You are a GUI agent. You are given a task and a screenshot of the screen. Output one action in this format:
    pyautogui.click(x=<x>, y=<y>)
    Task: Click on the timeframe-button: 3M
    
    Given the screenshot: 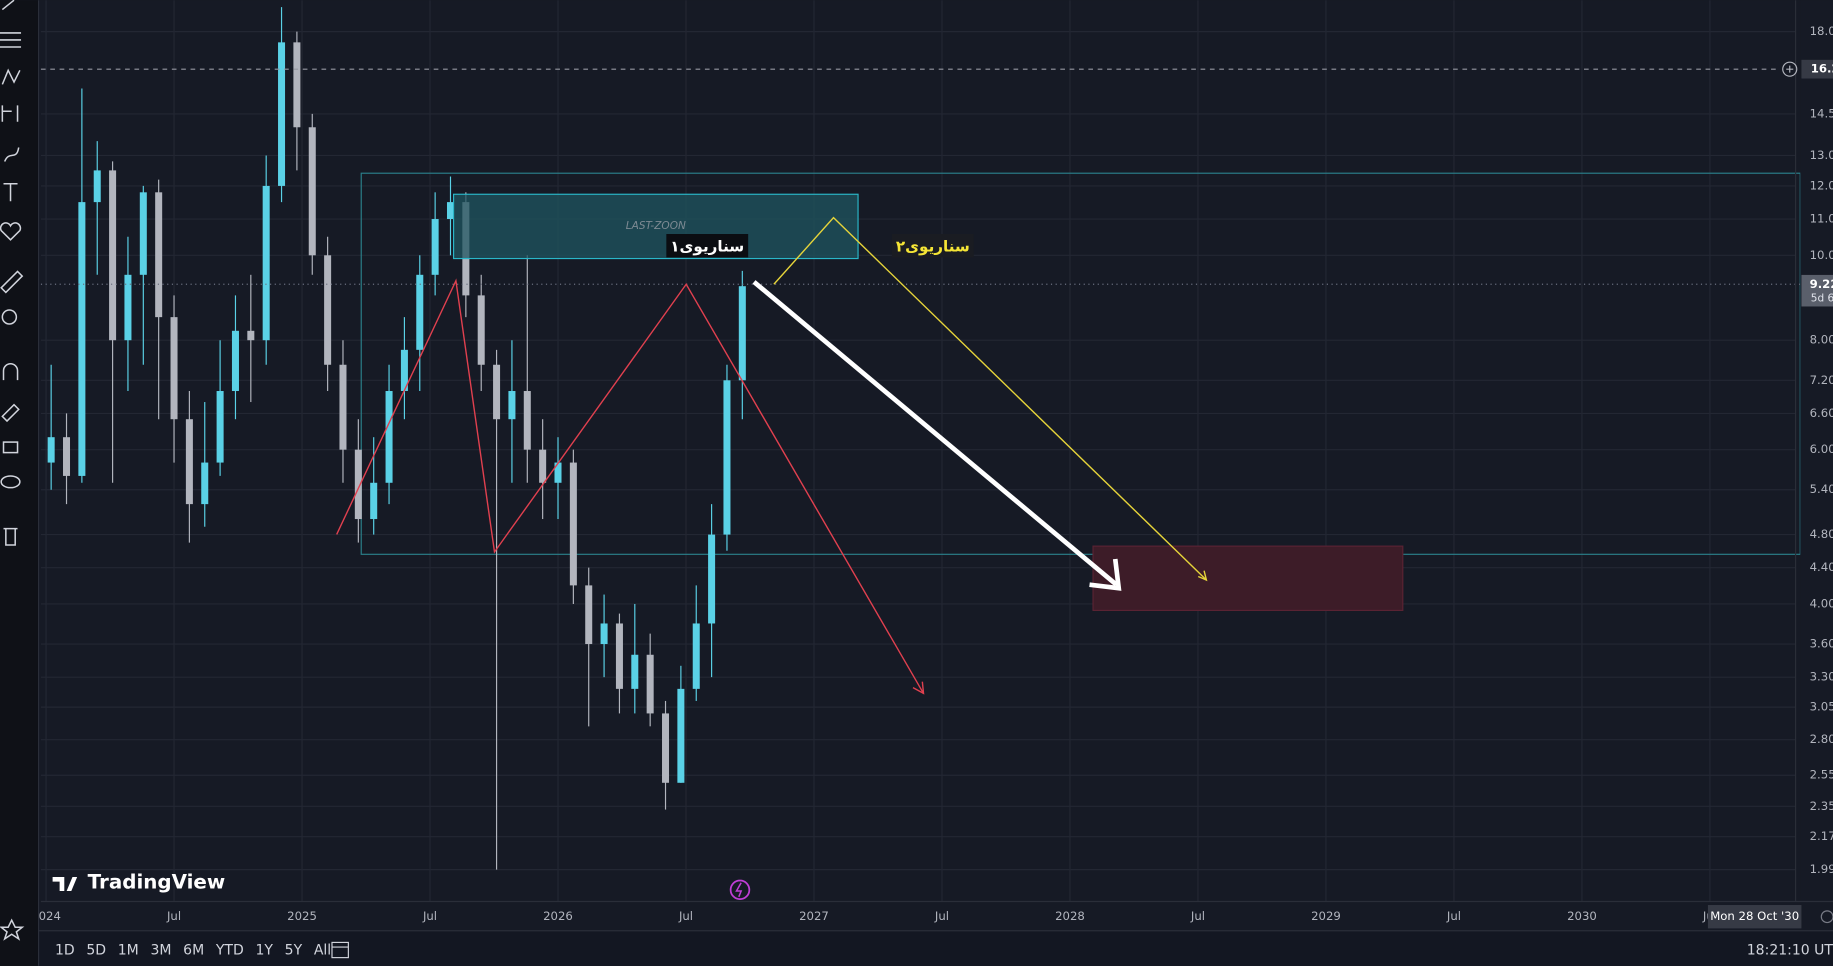 What is the action you would take?
    pyautogui.click(x=160, y=951)
    